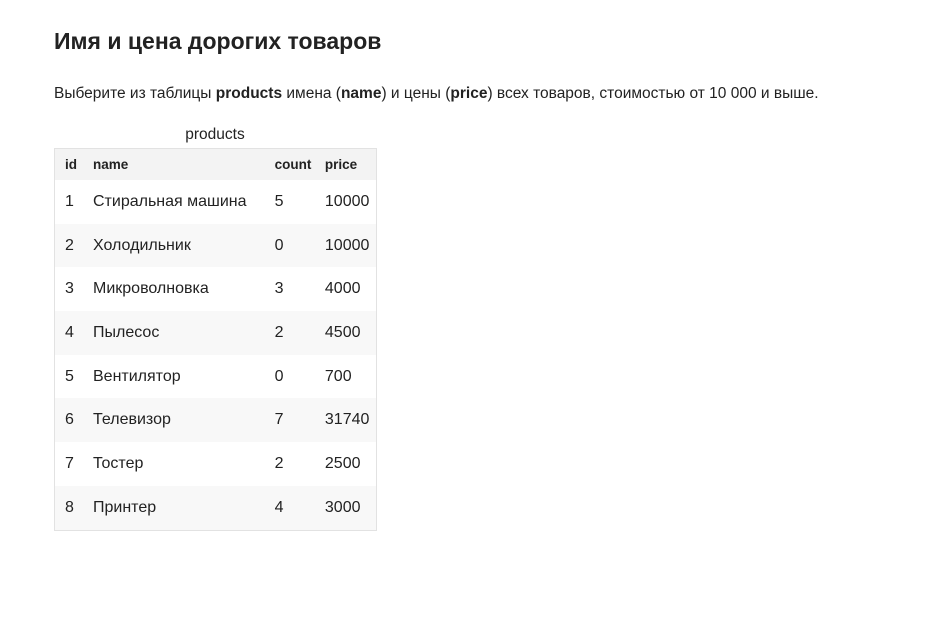 The image size is (943, 617). Describe the element at coordinates (69, 201) in the screenshot. I see `cell-id: 1` at that location.